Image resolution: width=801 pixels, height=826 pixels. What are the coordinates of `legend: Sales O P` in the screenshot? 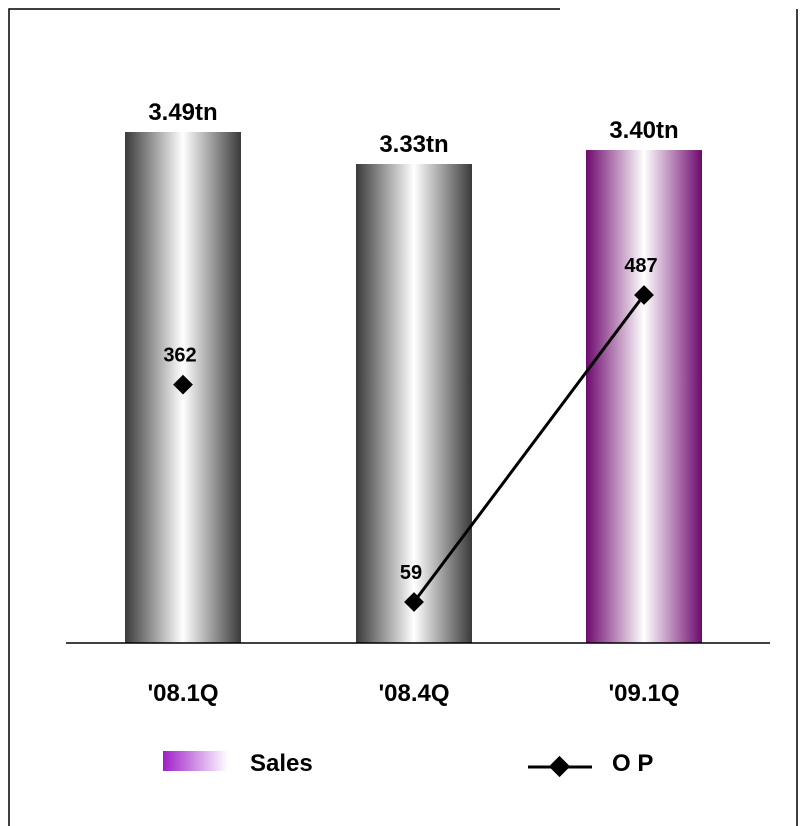 It's located at (408, 764).